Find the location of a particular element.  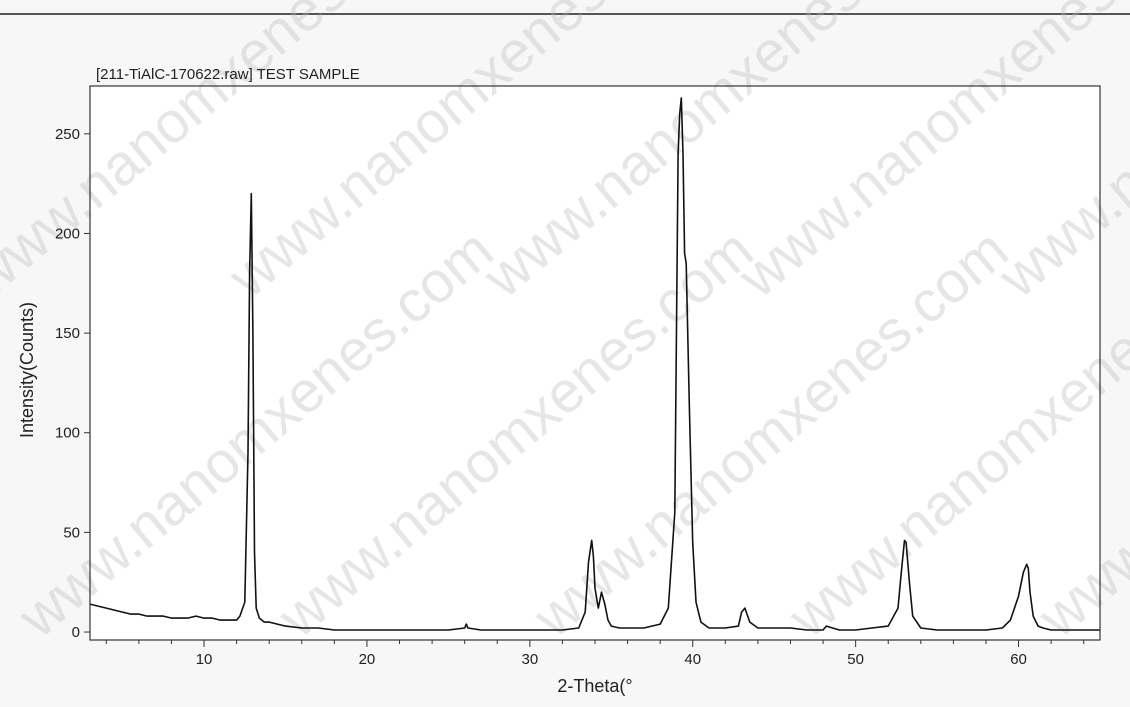

chart-title: [211-TiAlC-170622.raw] TEST SAMPLE is located at coordinates (228, 74).